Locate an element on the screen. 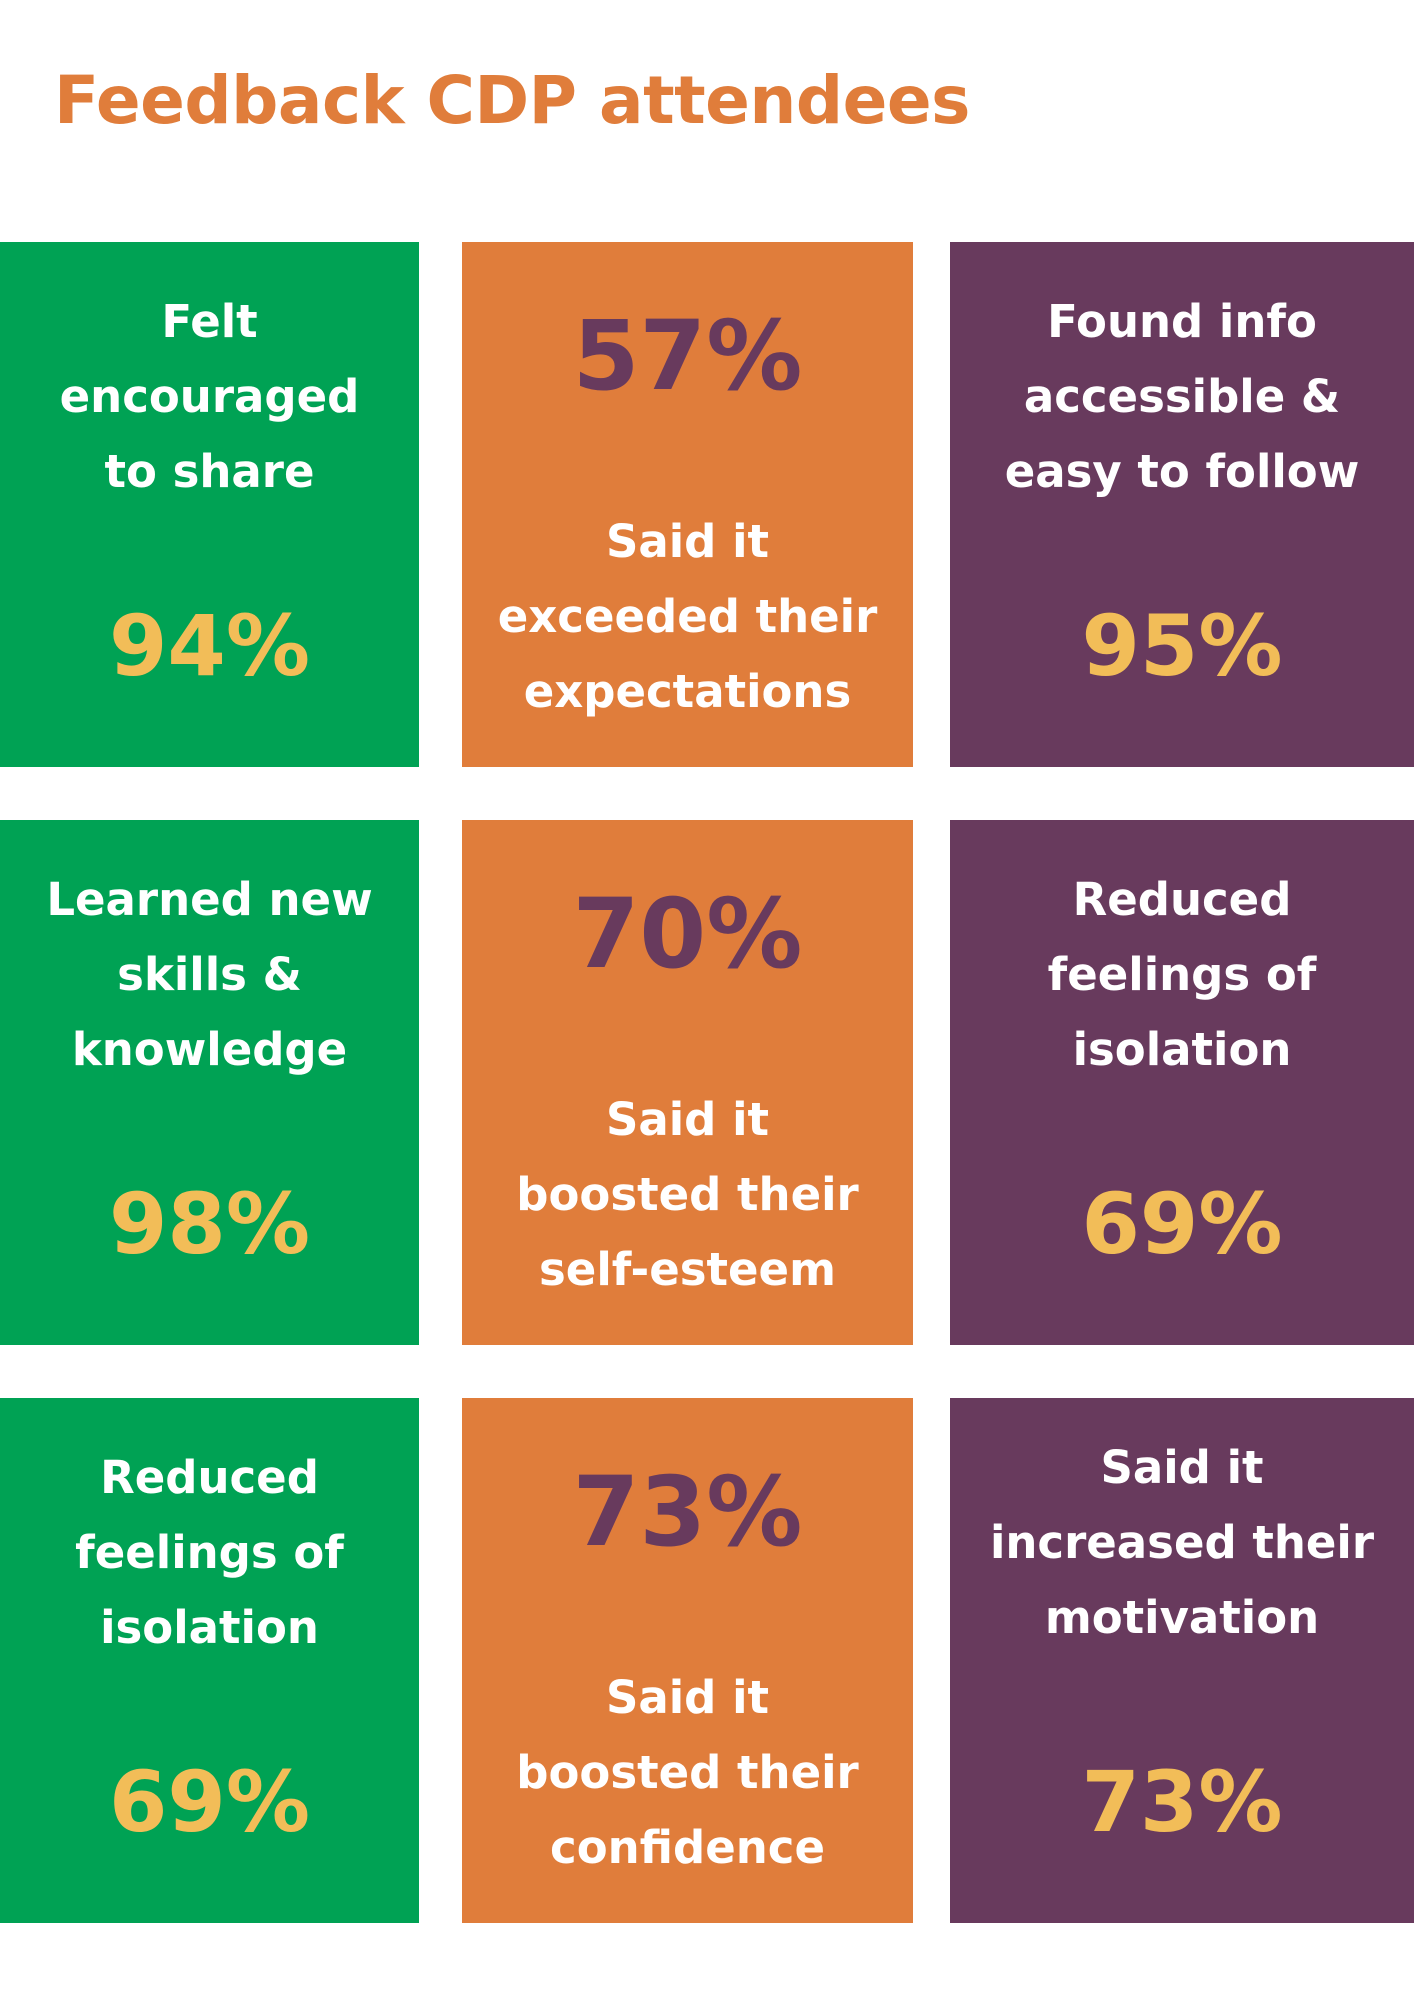 The width and height of the screenshot is (1414, 2000). stat-label-line: easy to follow is located at coordinates (1182, 471).